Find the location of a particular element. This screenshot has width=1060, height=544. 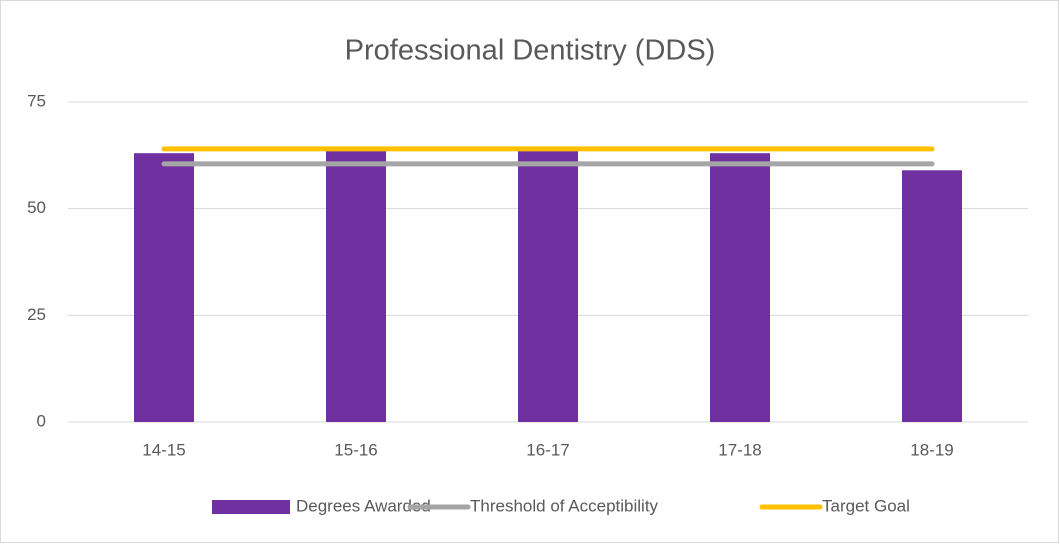

legend-label: Threshold of Acceptibility is located at coordinates (564, 505).